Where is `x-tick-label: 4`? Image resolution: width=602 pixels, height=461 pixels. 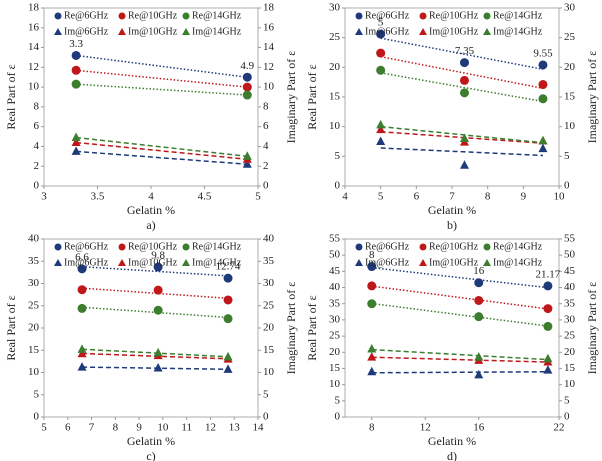 x-tick-label: 4 is located at coordinates (151, 197).